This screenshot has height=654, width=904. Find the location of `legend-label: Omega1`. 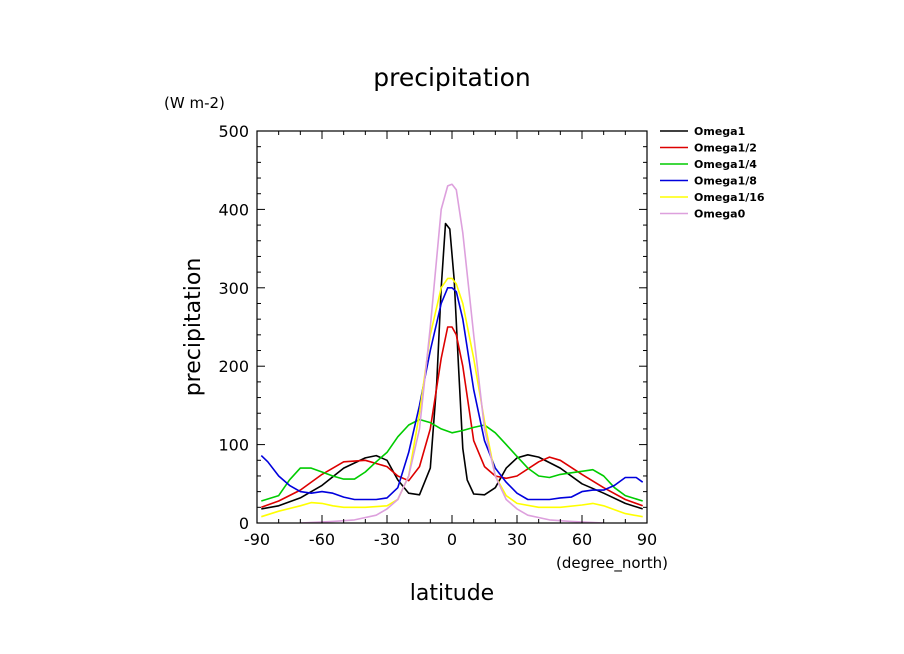

legend-label: Omega1 is located at coordinates (719, 131).